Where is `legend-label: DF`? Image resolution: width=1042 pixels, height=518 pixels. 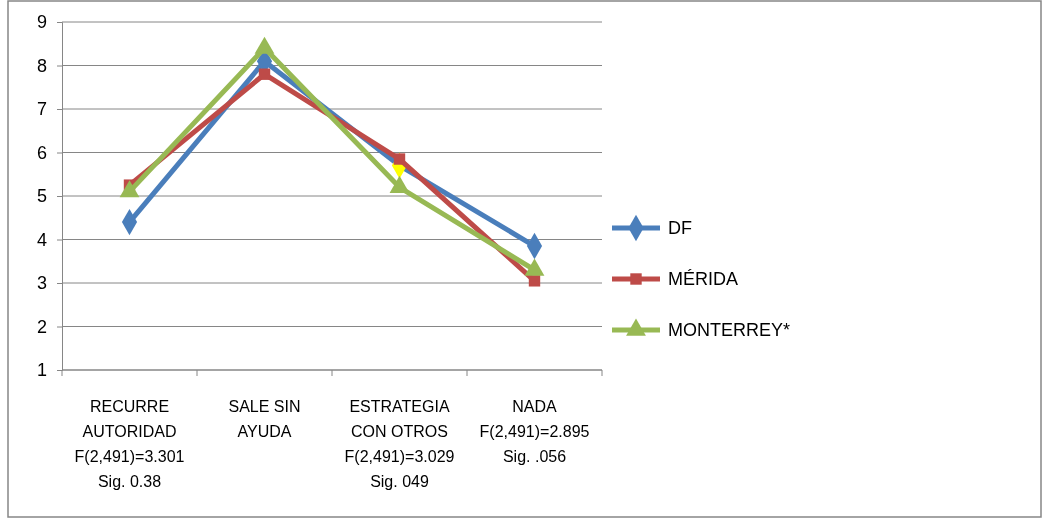
legend-label: DF is located at coordinates (680, 228).